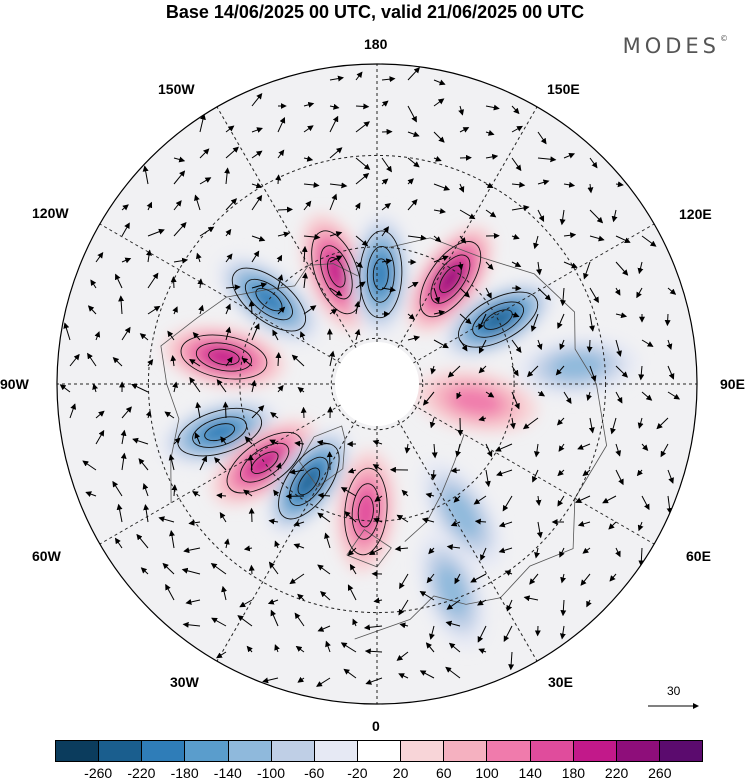 This screenshot has width=750, height=783. What do you see at coordinates (724, 38) in the screenshot?
I see `copyright-mark: ©` at bounding box center [724, 38].